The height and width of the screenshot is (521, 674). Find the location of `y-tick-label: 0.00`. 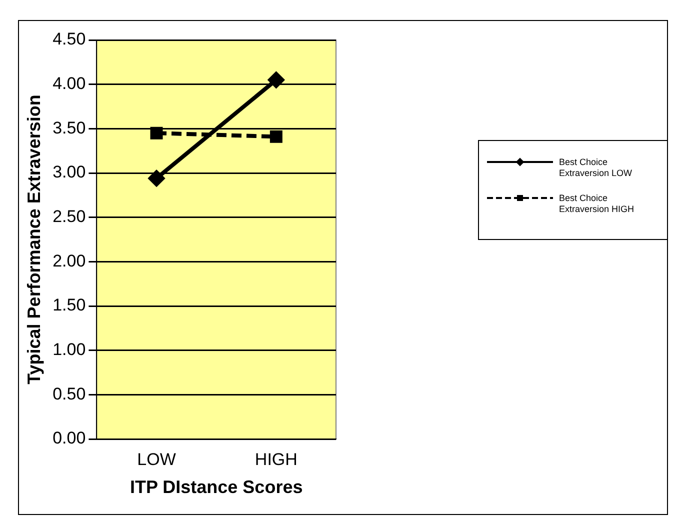

y-tick-label: 0.00 is located at coordinates (69, 438).